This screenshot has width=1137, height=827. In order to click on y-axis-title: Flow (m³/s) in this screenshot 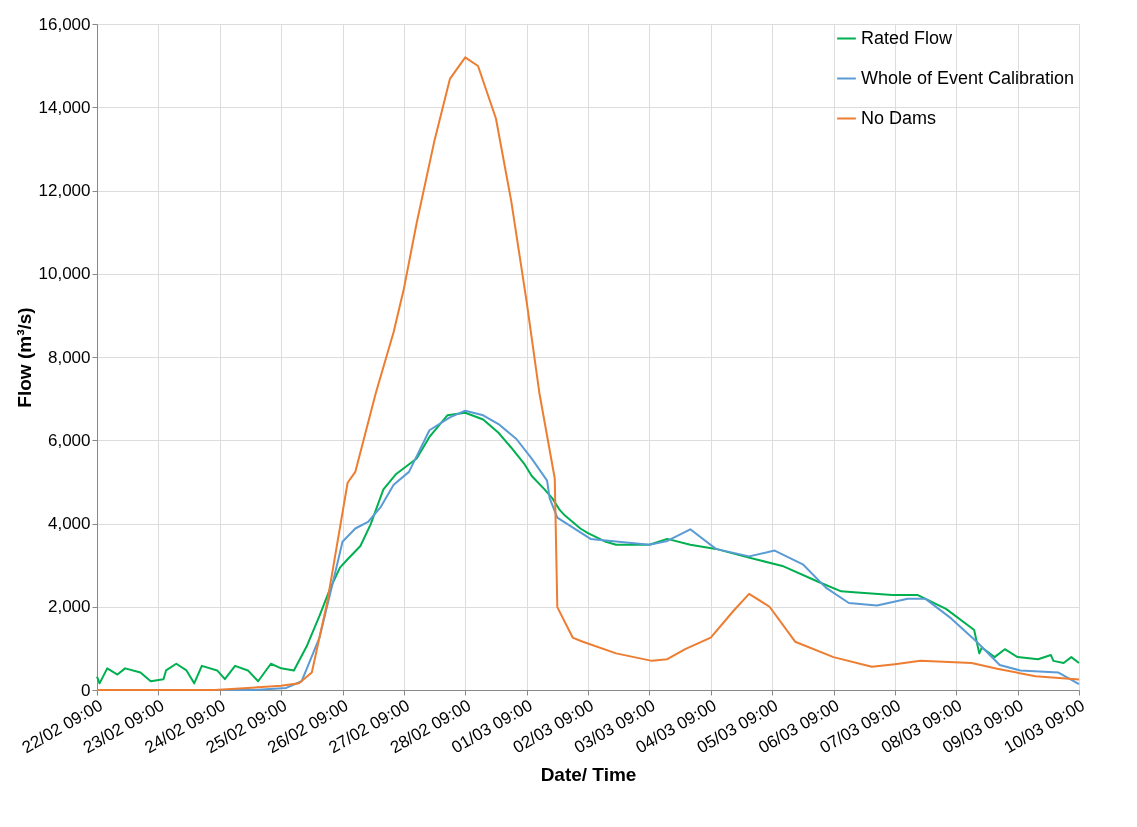, I will do `click(24, 357)`.